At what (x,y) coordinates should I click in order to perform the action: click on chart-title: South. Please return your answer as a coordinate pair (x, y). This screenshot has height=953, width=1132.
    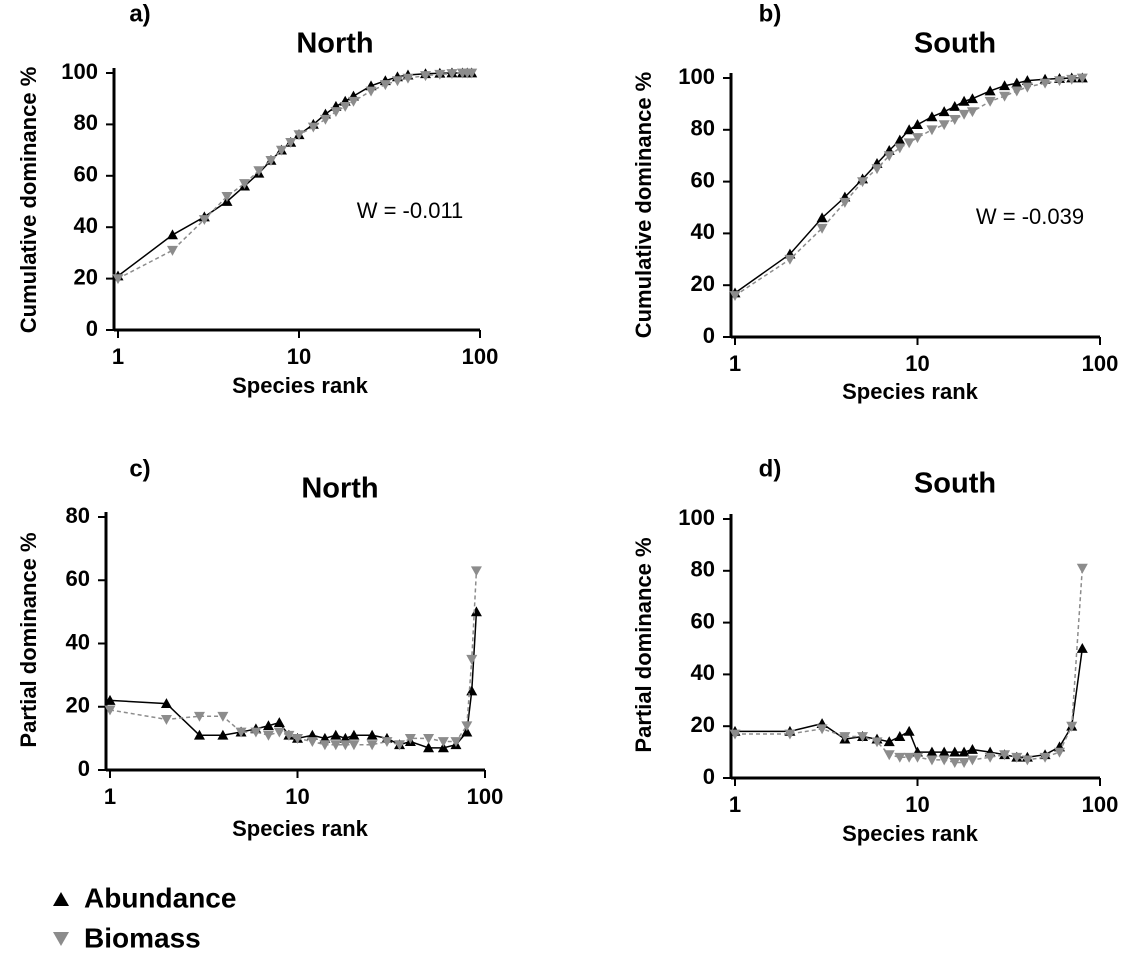
    Looking at the image, I should click on (955, 484).